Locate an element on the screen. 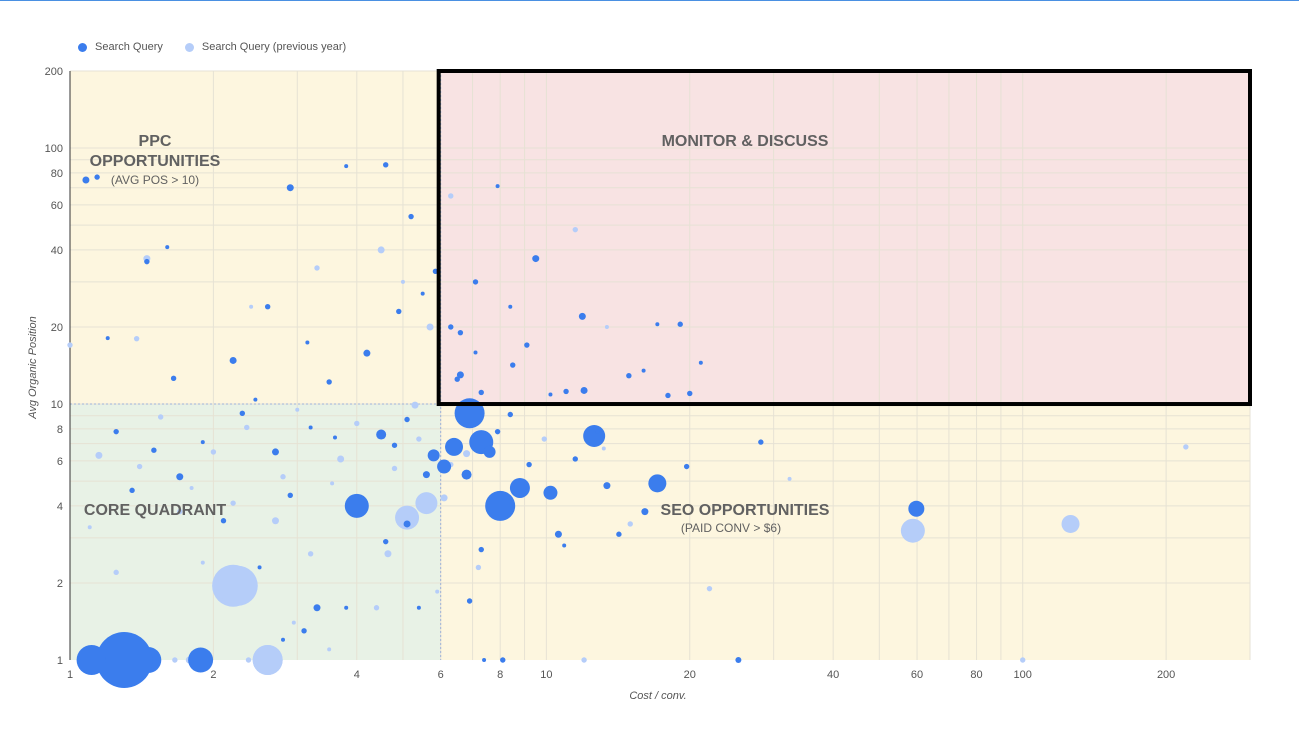  ppc-quadrant-title-line: PPC is located at coordinates (155, 141).